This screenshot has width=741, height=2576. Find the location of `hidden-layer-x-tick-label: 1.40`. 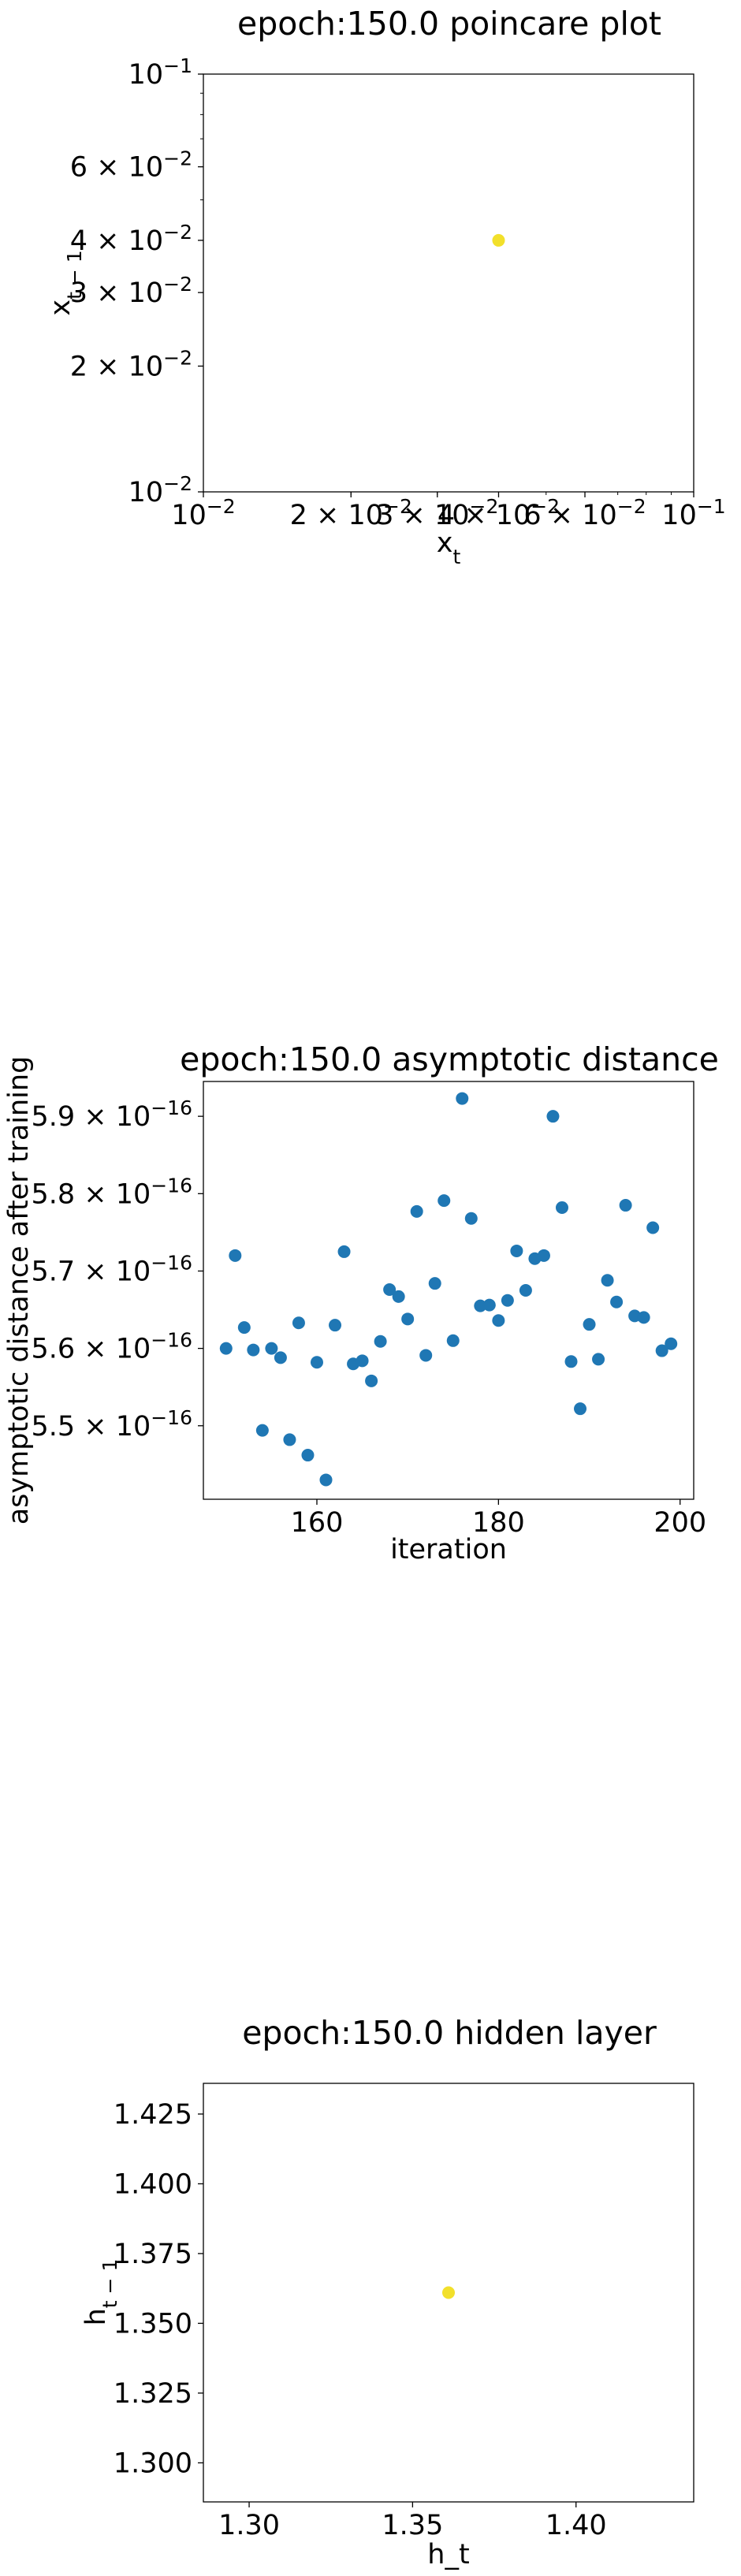

hidden-layer-x-tick-label: 1.40 is located at coordinates (576, 2525).